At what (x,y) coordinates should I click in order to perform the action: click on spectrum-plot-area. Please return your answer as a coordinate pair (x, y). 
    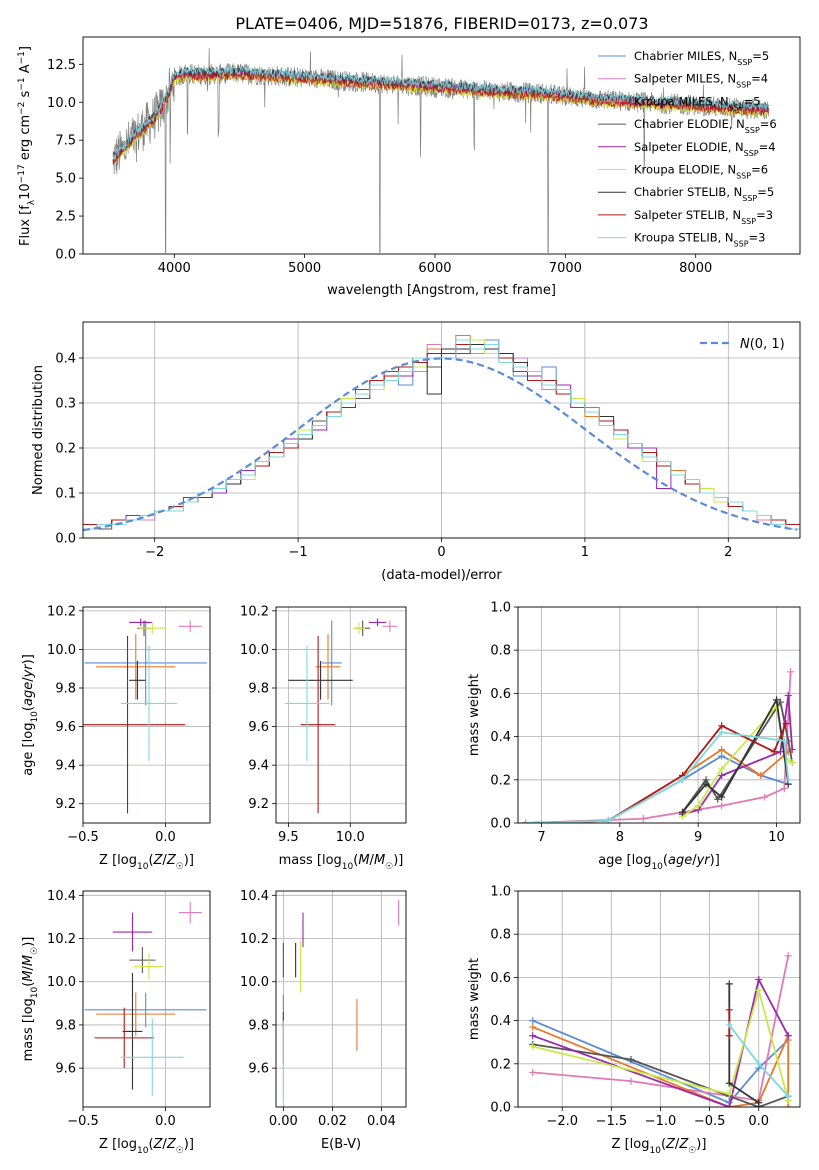
    Looking at the image, I should click on (441, 150).